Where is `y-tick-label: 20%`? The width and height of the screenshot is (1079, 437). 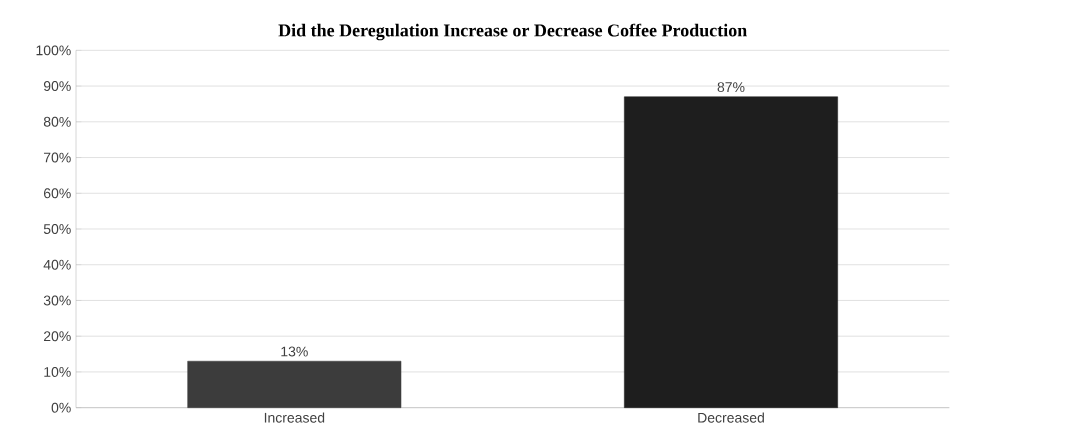 y-tick-label: 20% is located at coordinates (57, 336).